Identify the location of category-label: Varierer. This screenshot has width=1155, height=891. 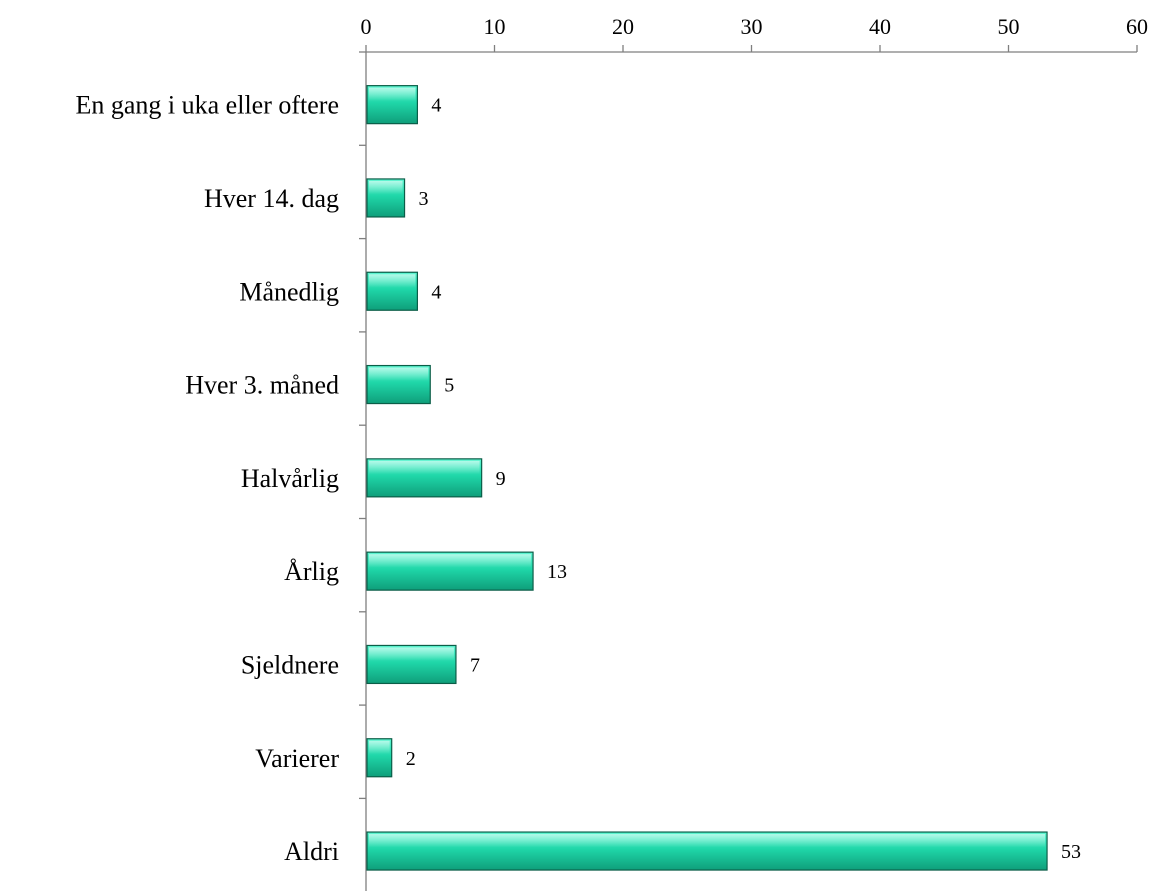
(297, 758).